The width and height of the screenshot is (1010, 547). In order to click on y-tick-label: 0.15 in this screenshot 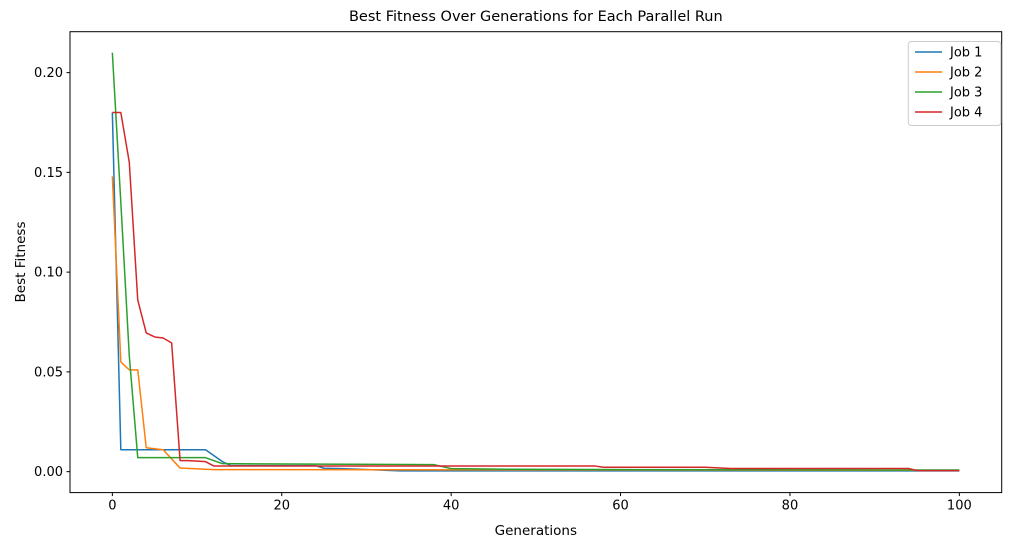, I will do `click(48, 173)`.